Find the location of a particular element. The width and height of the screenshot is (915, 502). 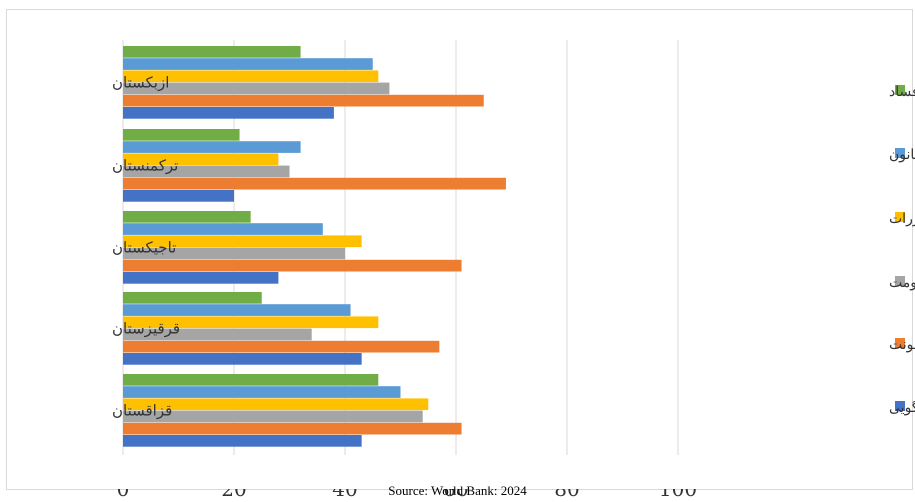

source-caption: Source: World Bank: 2024 is located at coordinates (457, 490).